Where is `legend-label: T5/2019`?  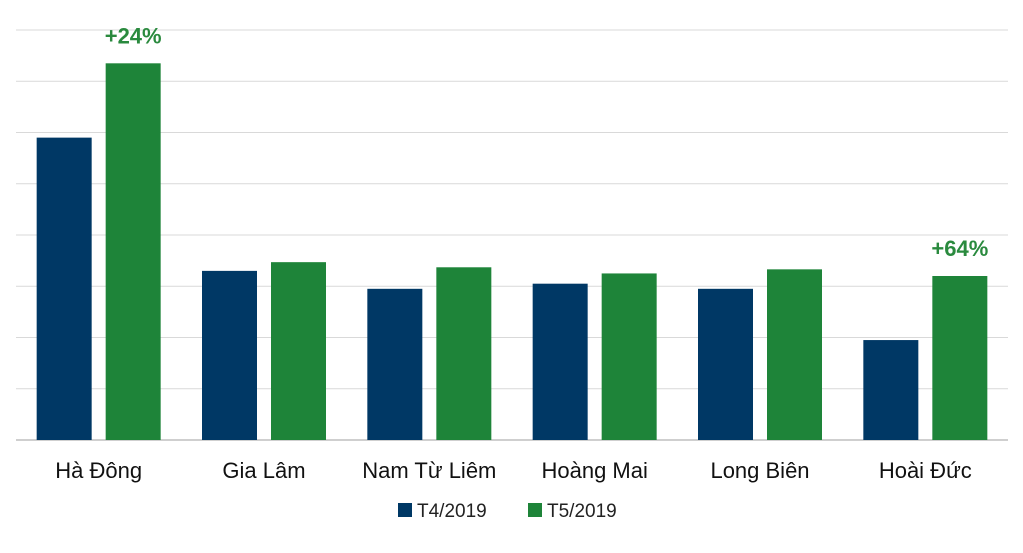
legend-label: T5/2019 is located at coordinates (582, 511).